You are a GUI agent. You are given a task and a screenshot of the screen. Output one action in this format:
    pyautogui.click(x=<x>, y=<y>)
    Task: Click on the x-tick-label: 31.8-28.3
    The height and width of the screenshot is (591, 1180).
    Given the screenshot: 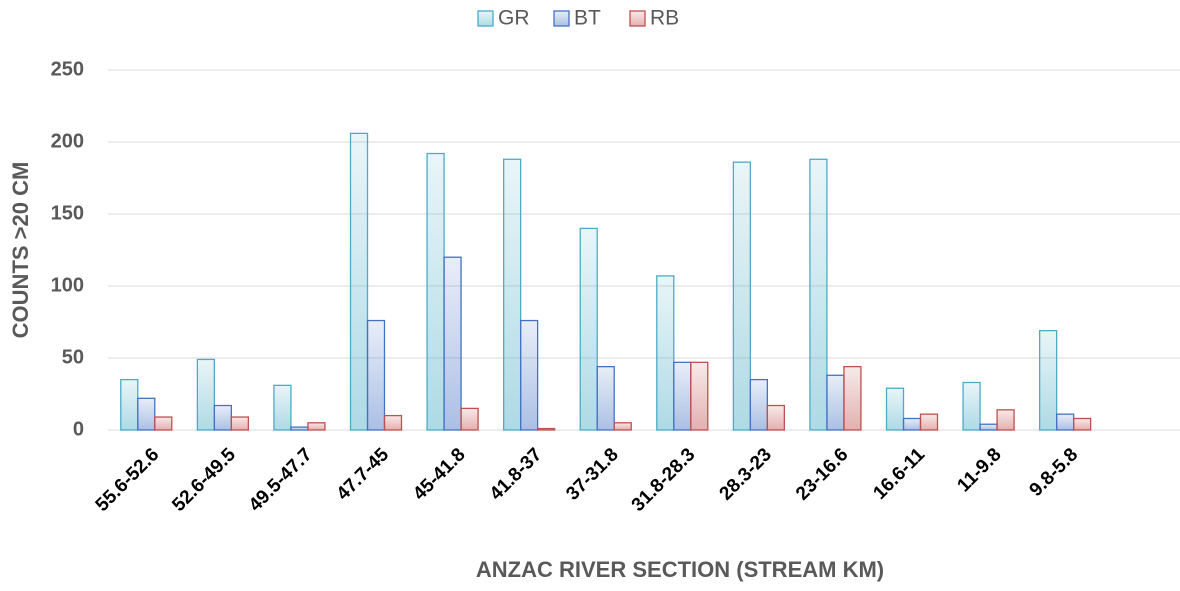 What is the action you would take?
    pyautogui.click(x=664, y=480)
    